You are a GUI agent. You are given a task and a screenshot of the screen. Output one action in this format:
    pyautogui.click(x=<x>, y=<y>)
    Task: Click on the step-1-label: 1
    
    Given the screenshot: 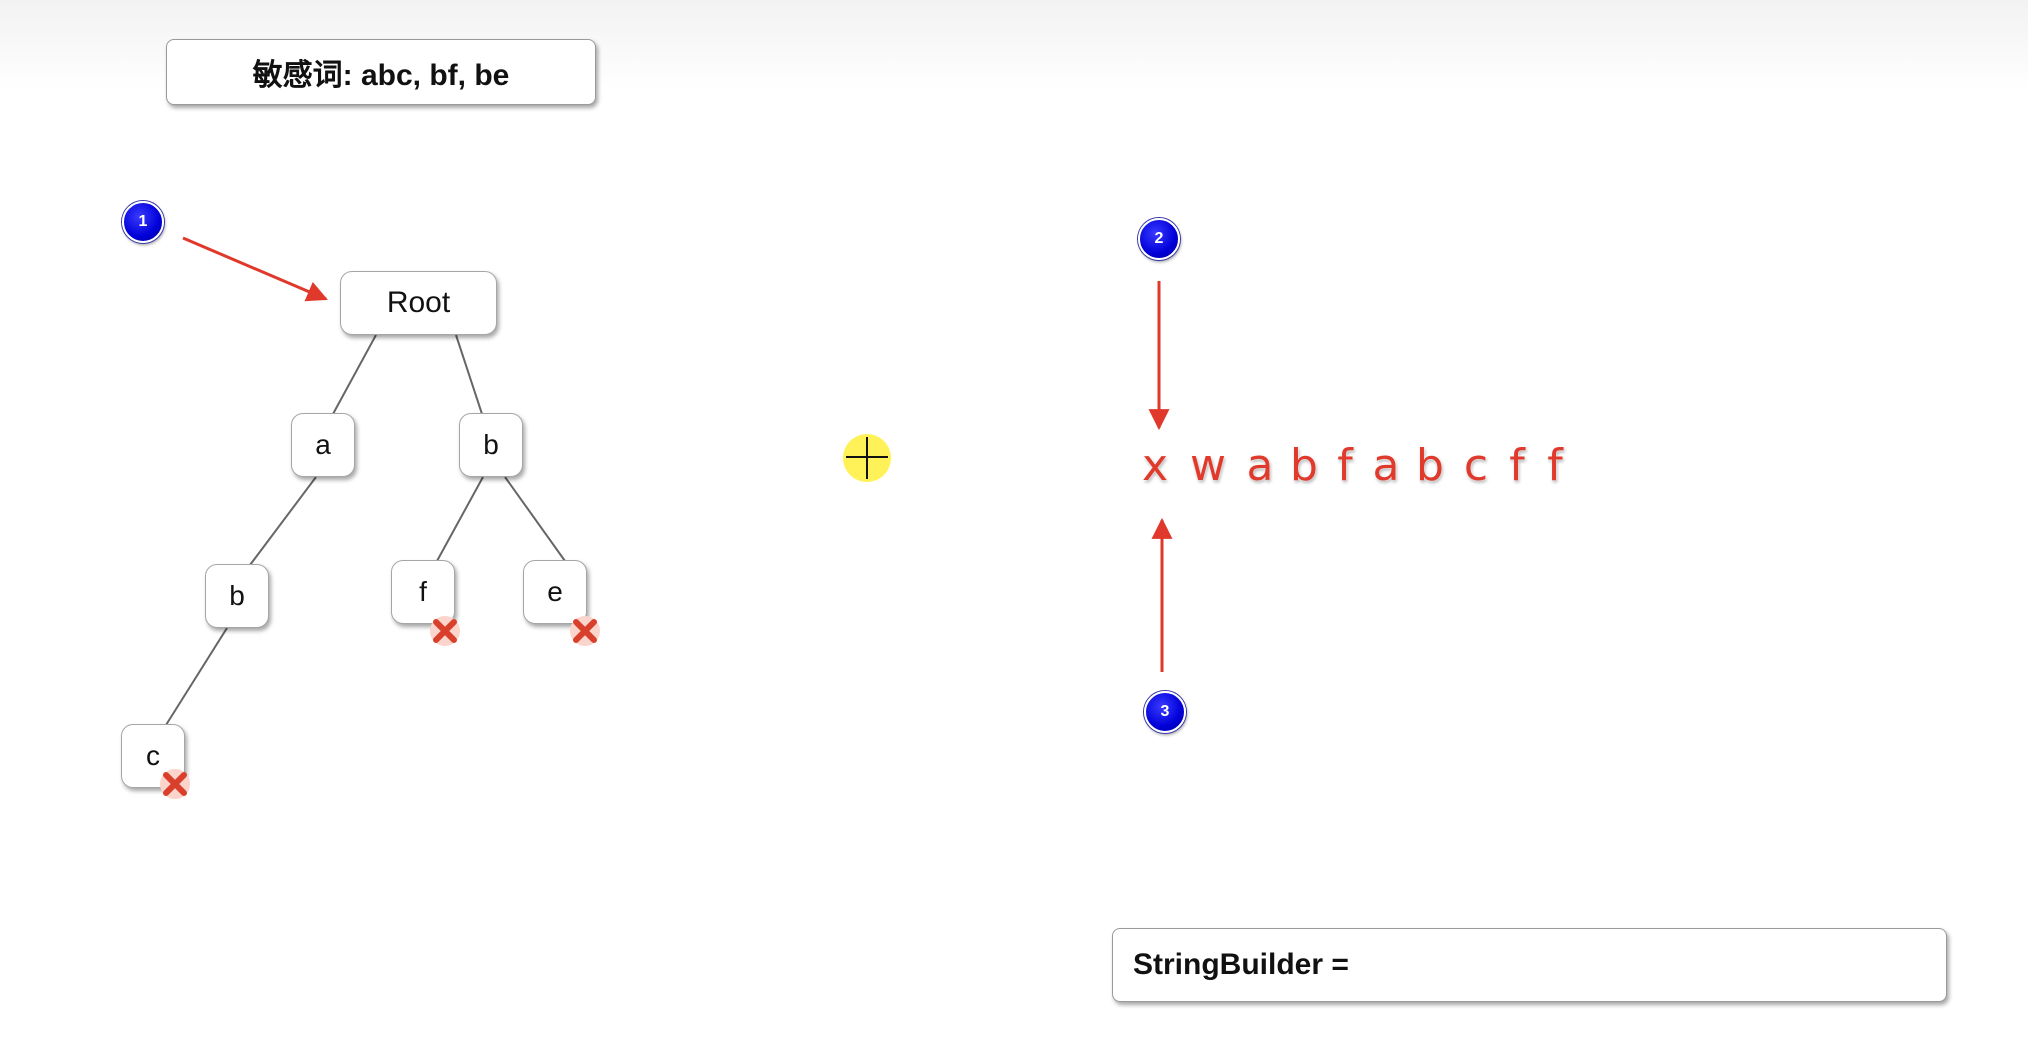 What is the action you would take?
    pyautogui.click(x=143, y=221)
    